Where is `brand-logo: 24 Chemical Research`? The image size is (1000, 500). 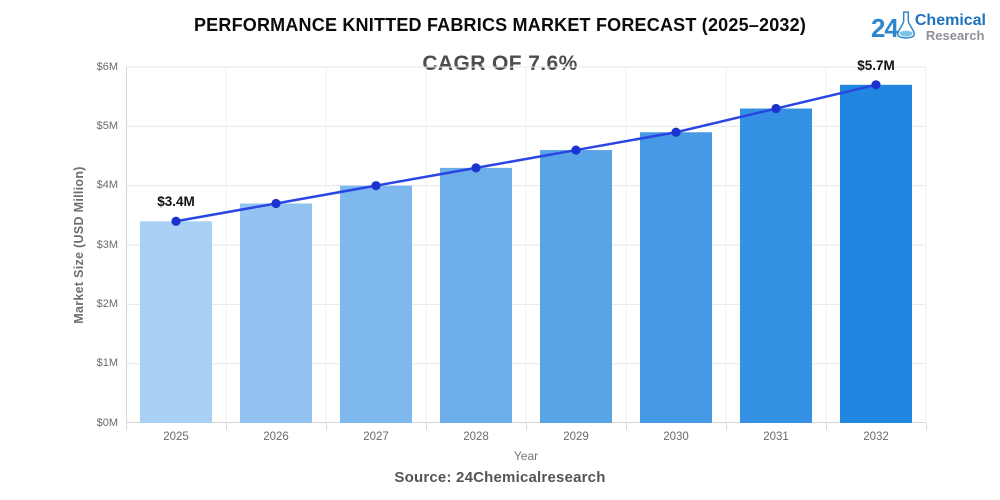
brand-logo: 24 Chemical Research is located at coordinates (928, 27).